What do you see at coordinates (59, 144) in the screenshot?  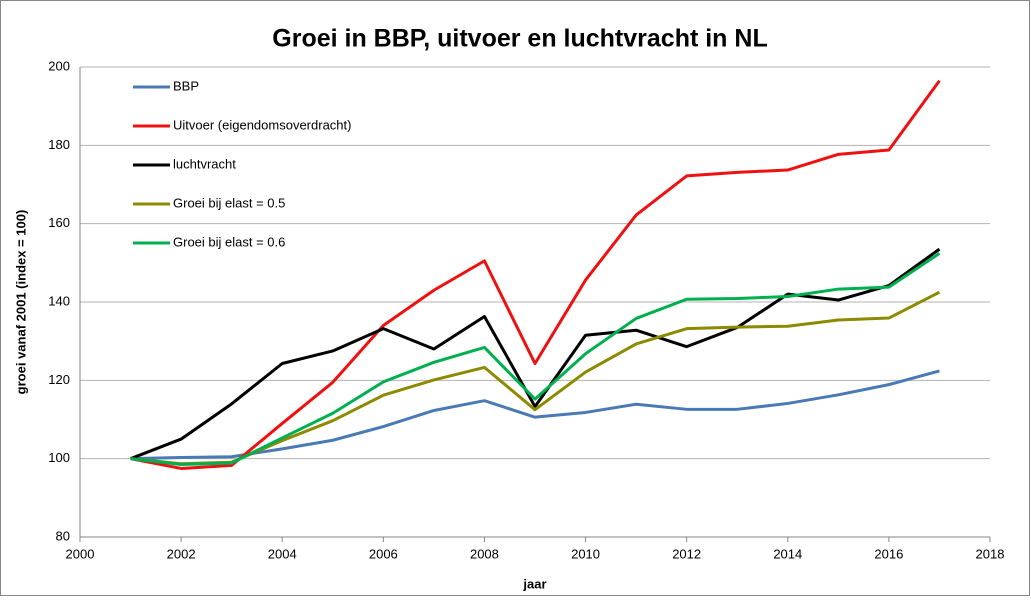 I see `y-tick-label: 180` at bounding box center [59, 144].